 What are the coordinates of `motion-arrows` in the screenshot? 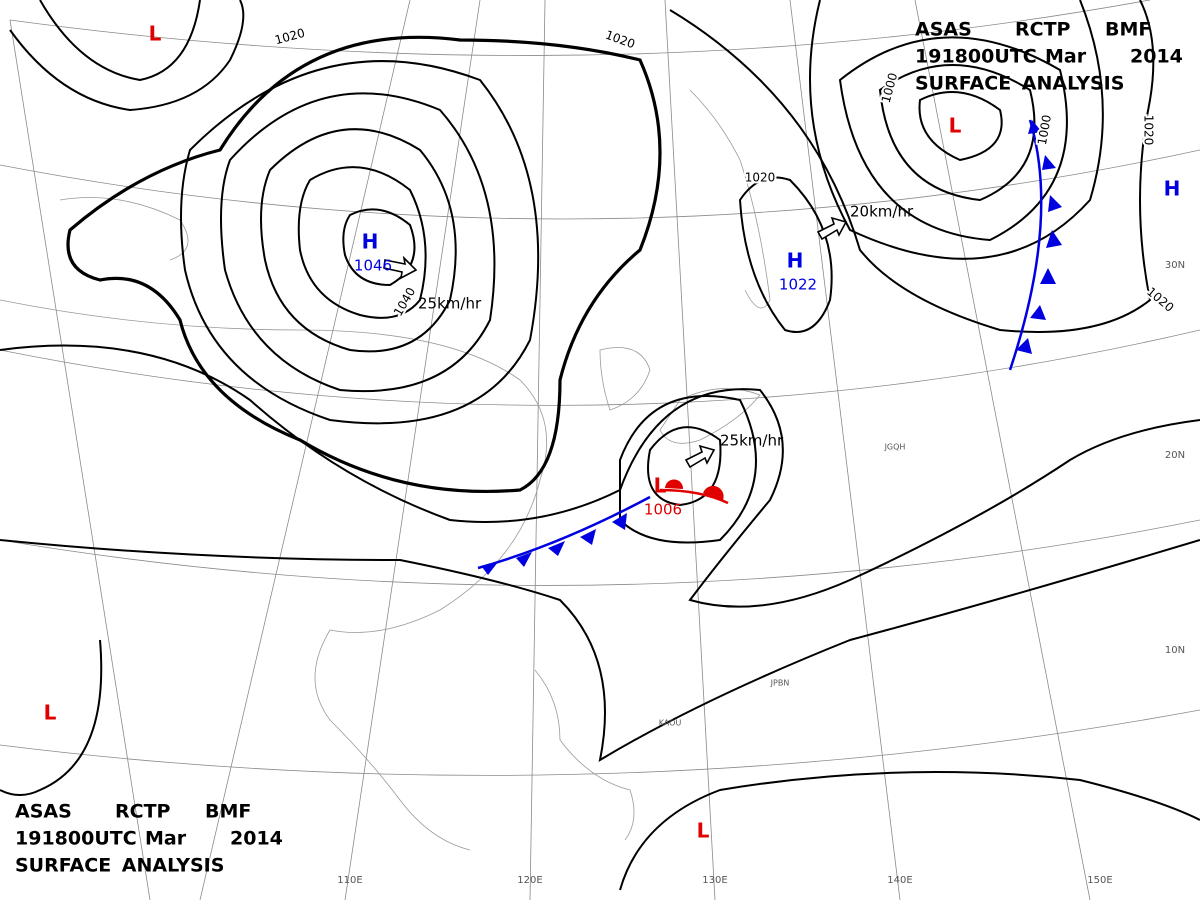 It's located at (615, 342).